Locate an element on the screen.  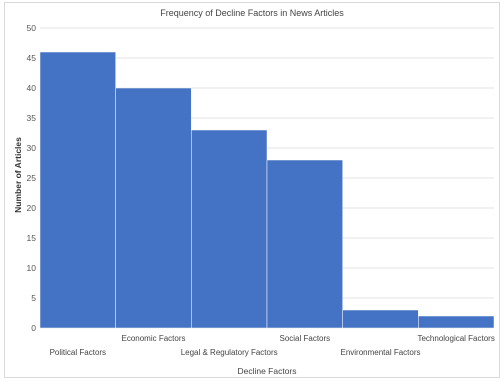
y-tick-label: 0 is located at coordinates (33, 328).